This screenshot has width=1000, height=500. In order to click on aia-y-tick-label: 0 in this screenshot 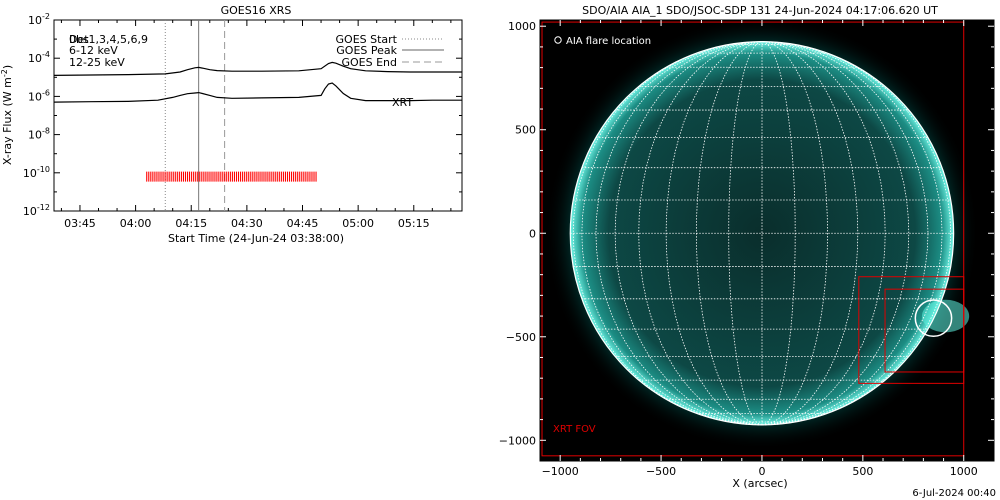, I will do `click(532, 233)`.